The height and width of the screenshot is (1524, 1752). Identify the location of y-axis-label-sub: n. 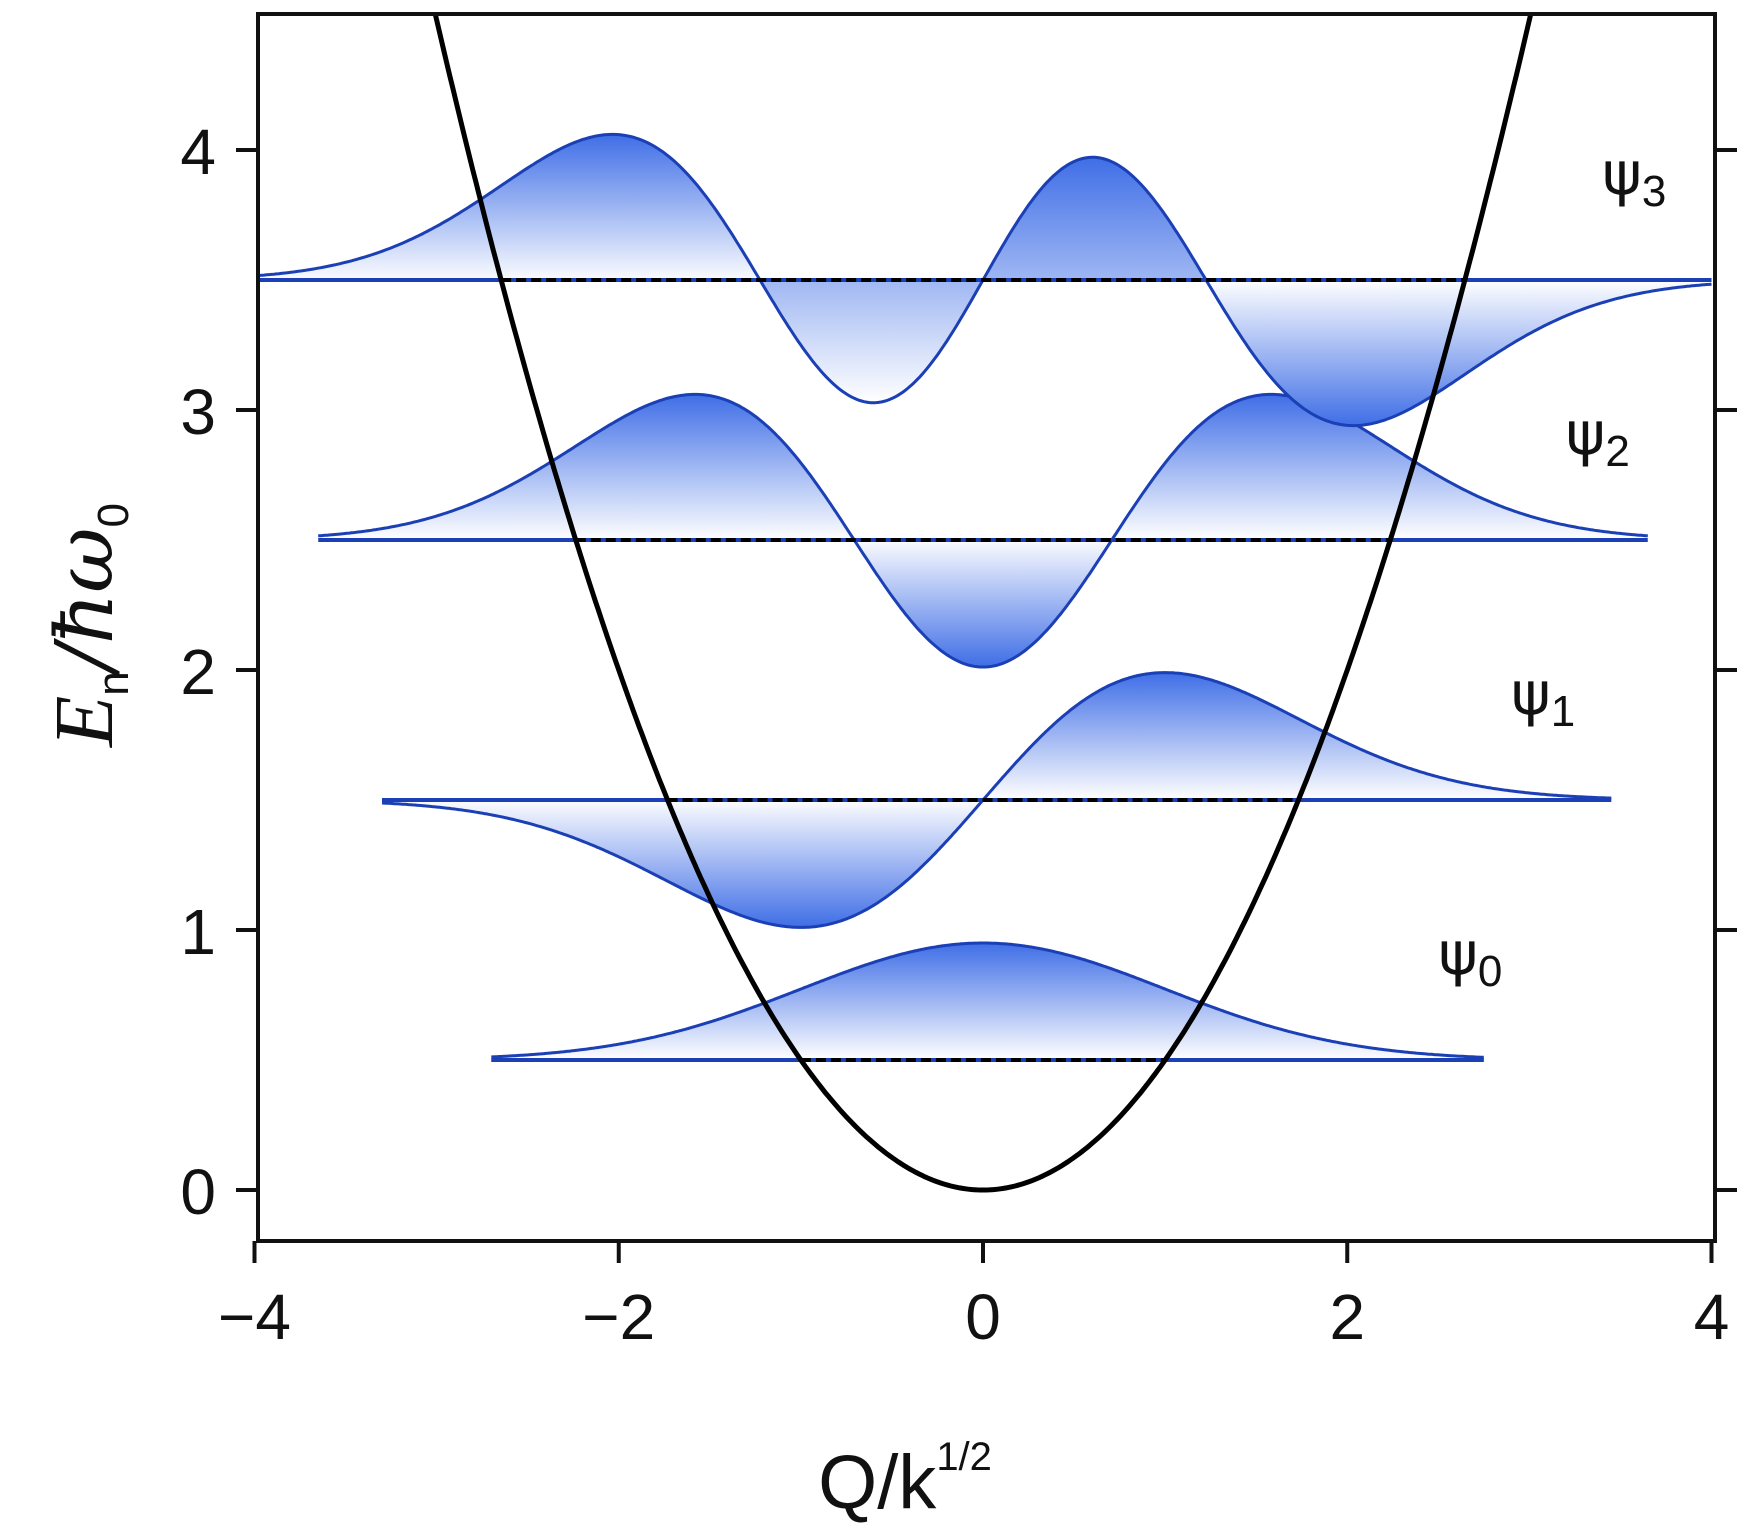
(113, 683).